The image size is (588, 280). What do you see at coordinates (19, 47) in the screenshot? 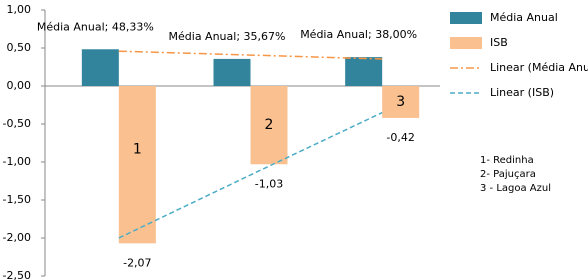
I see `y-tick-label: 0,50` at bounding box center [19, 47].